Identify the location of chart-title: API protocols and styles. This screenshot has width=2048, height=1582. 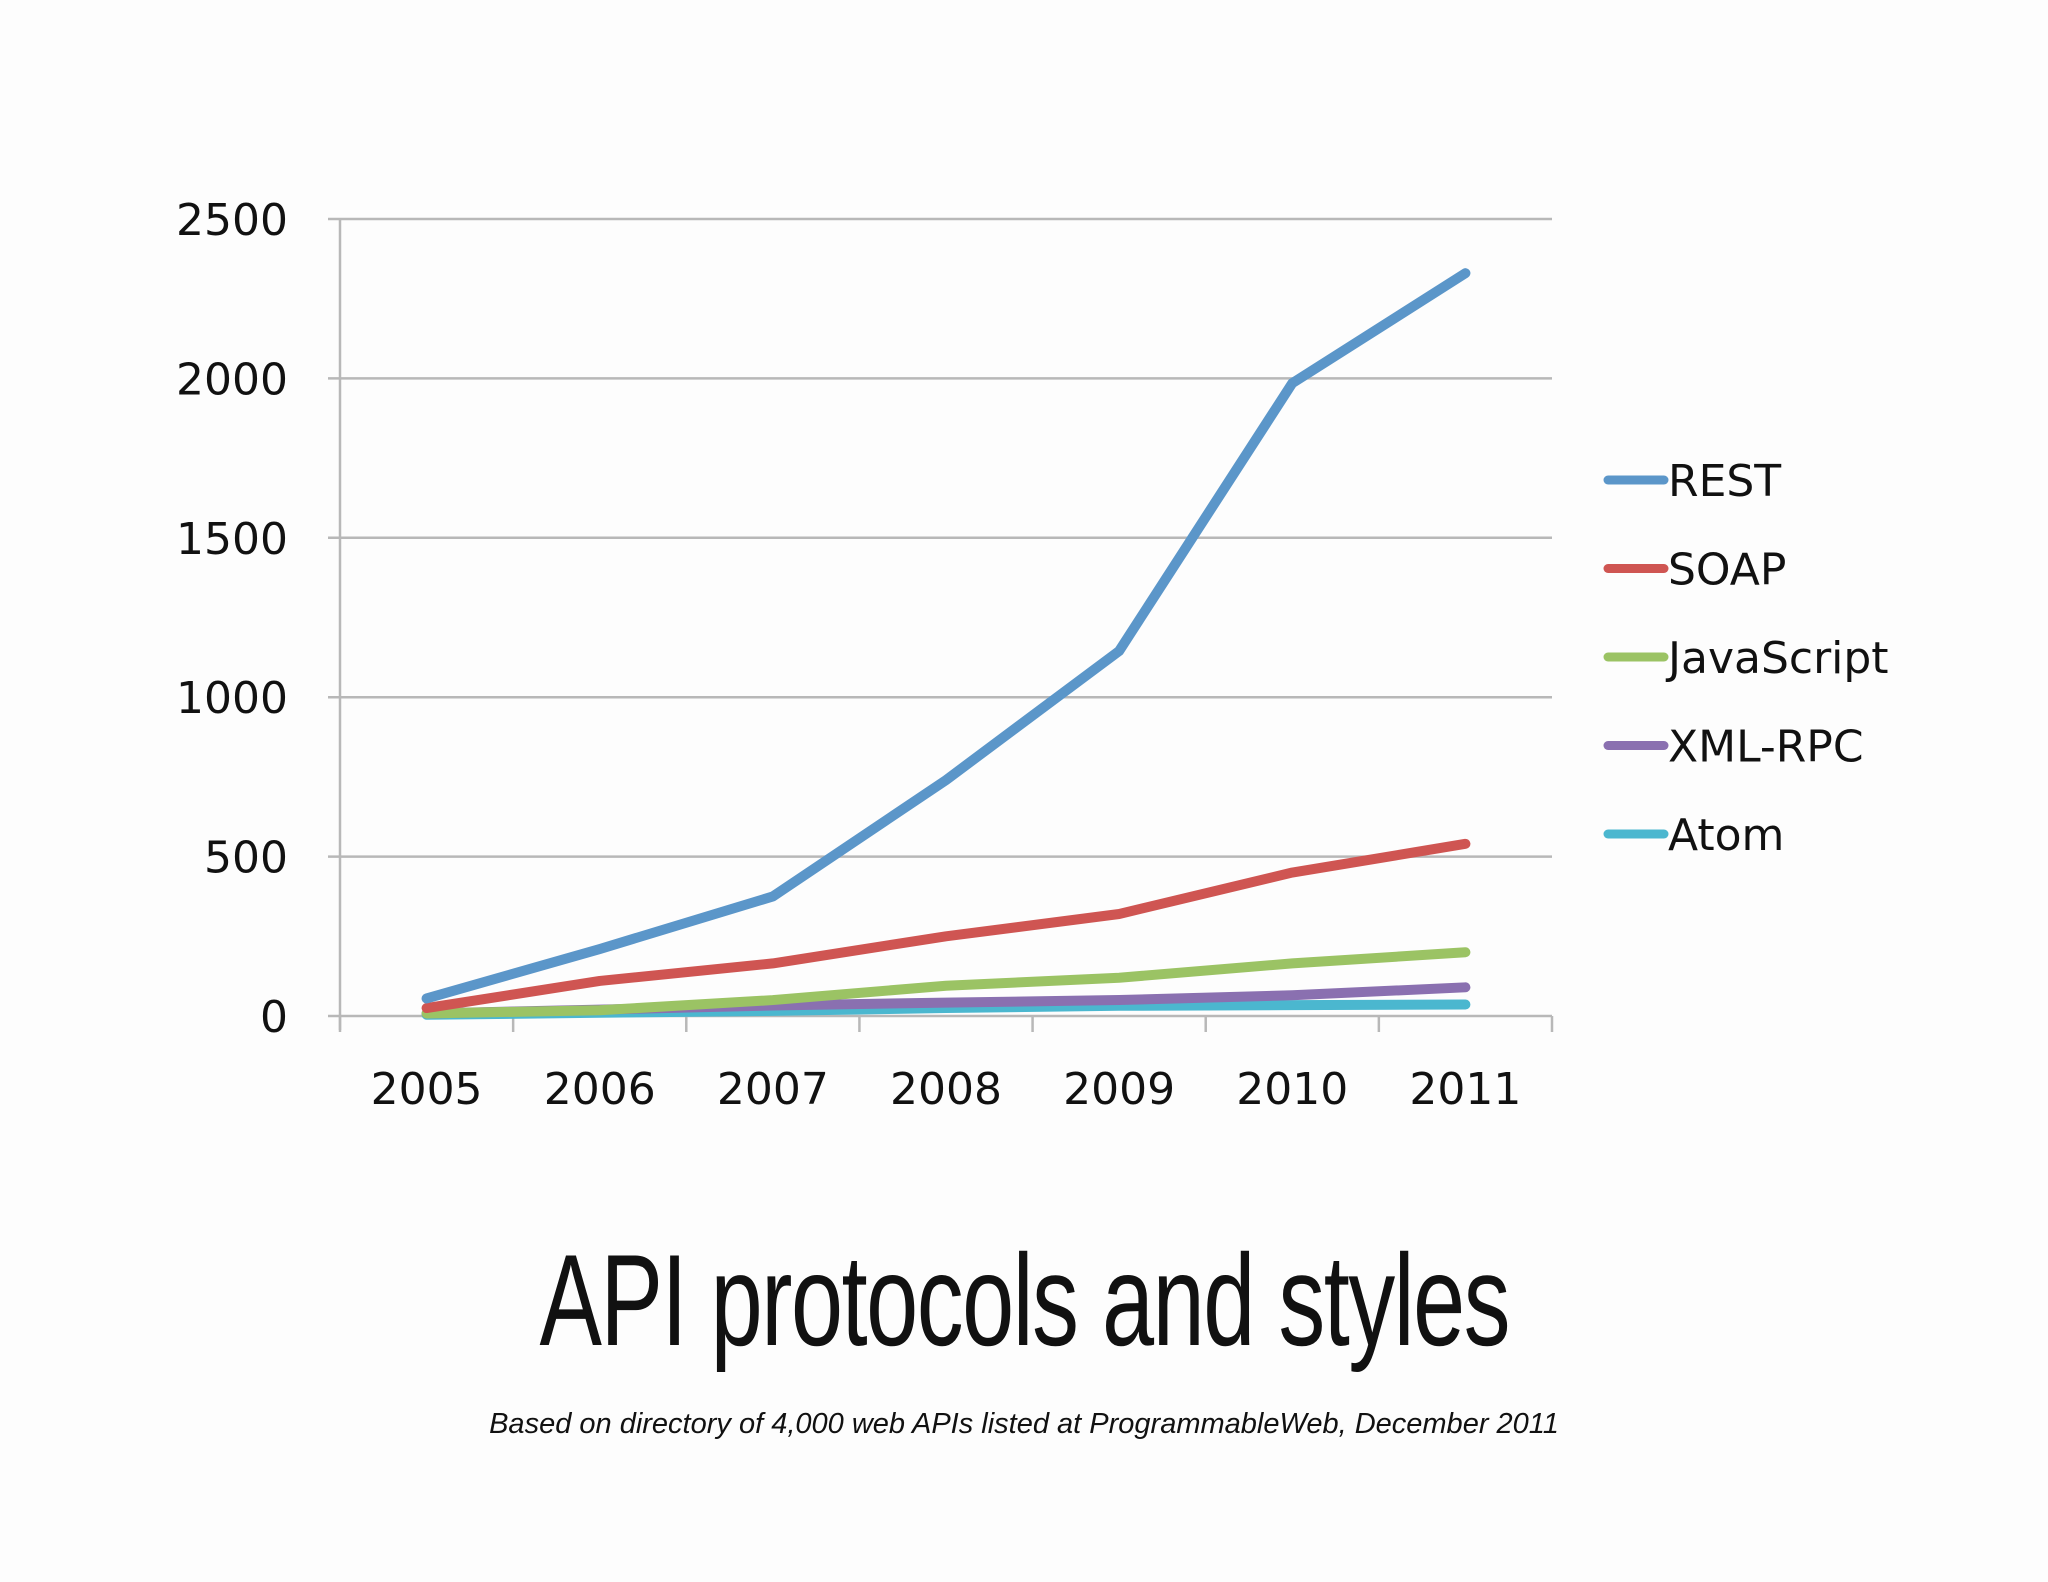
(1024, 1300).